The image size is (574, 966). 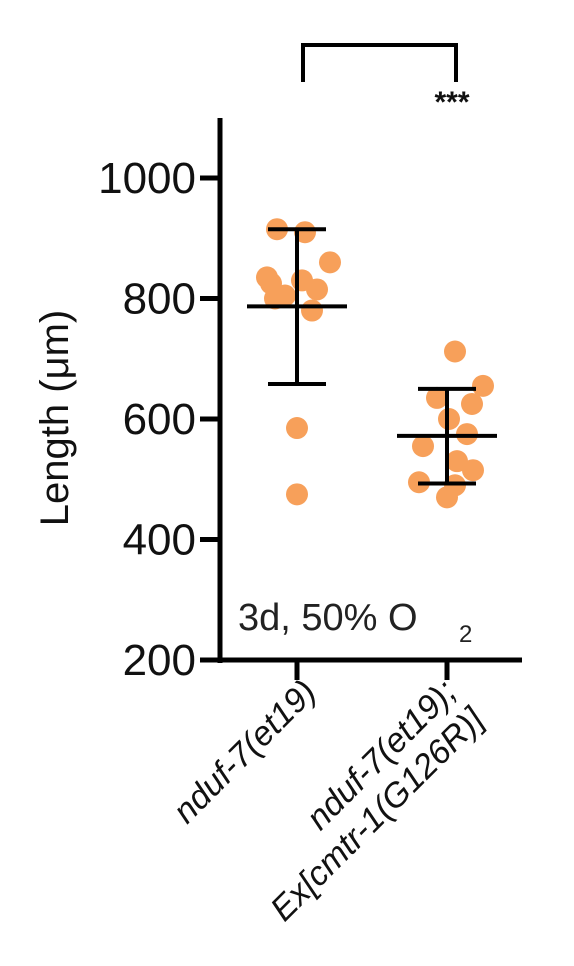 I want to click on y-tick-label: 800, so click(x=159, y=299).